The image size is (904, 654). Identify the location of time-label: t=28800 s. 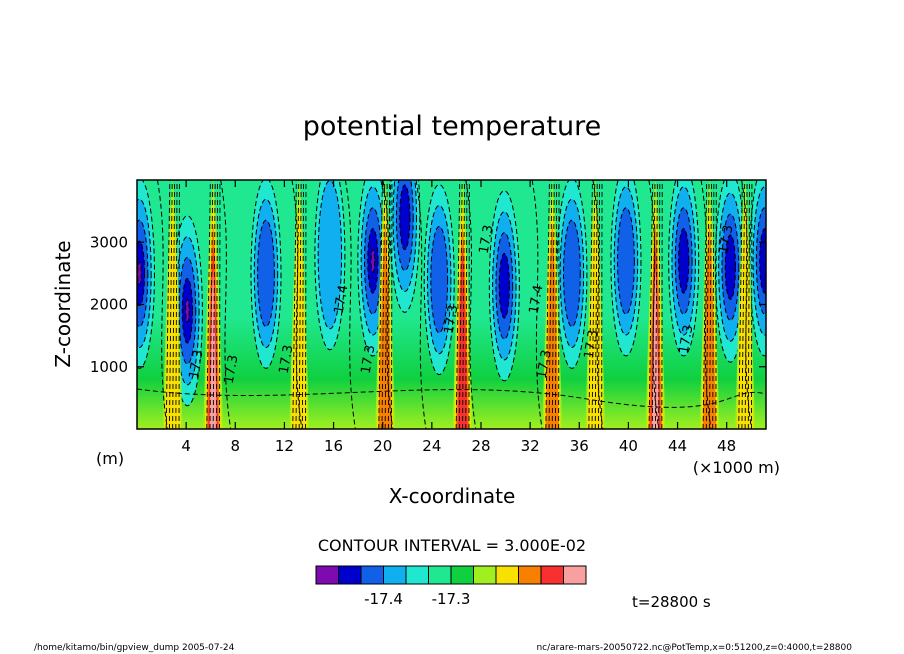
(671, 602).